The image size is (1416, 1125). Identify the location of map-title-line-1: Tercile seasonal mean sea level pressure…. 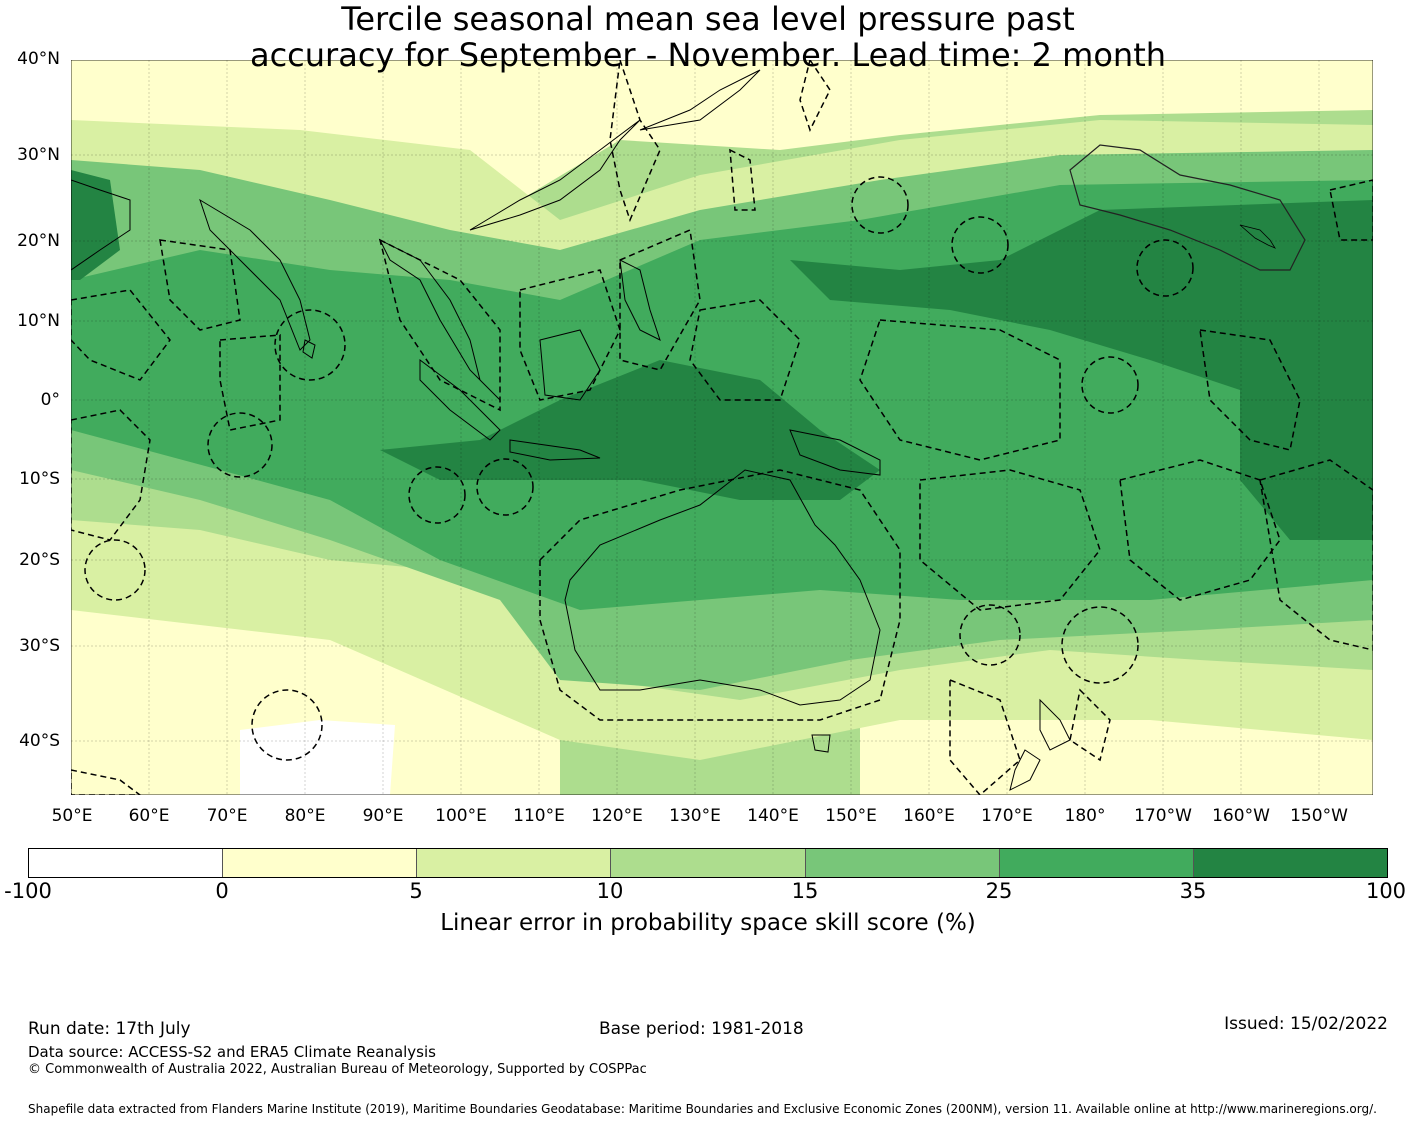
(708, 19).